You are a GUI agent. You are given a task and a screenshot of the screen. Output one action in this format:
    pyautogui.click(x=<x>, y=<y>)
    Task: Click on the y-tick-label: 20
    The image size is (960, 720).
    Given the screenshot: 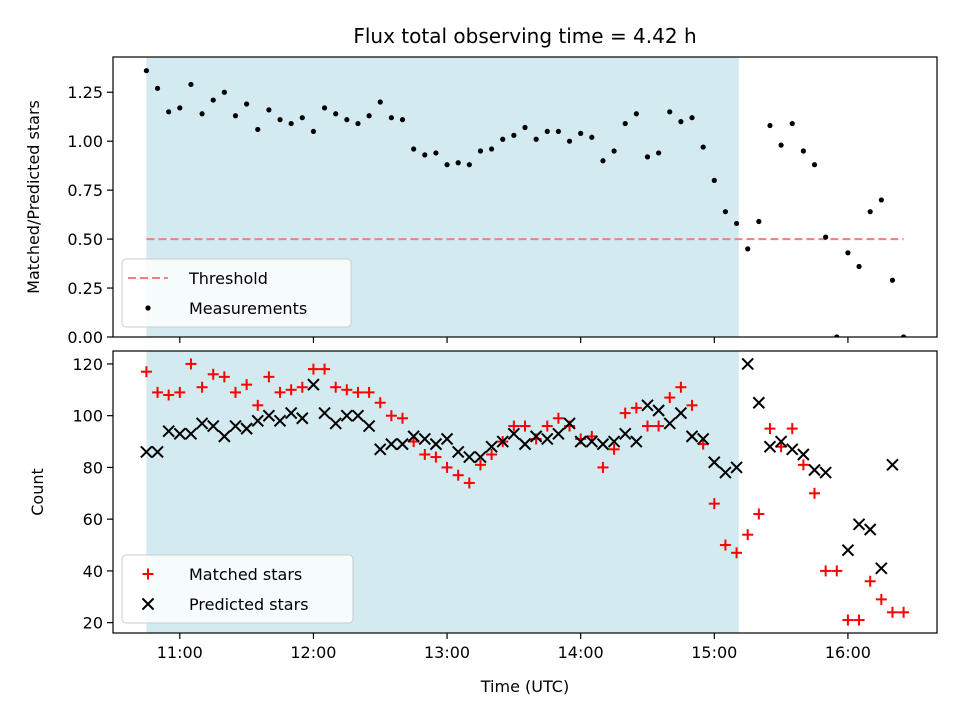 What is the action you would take?
    pyautogui.click(x=93, y=623)
    